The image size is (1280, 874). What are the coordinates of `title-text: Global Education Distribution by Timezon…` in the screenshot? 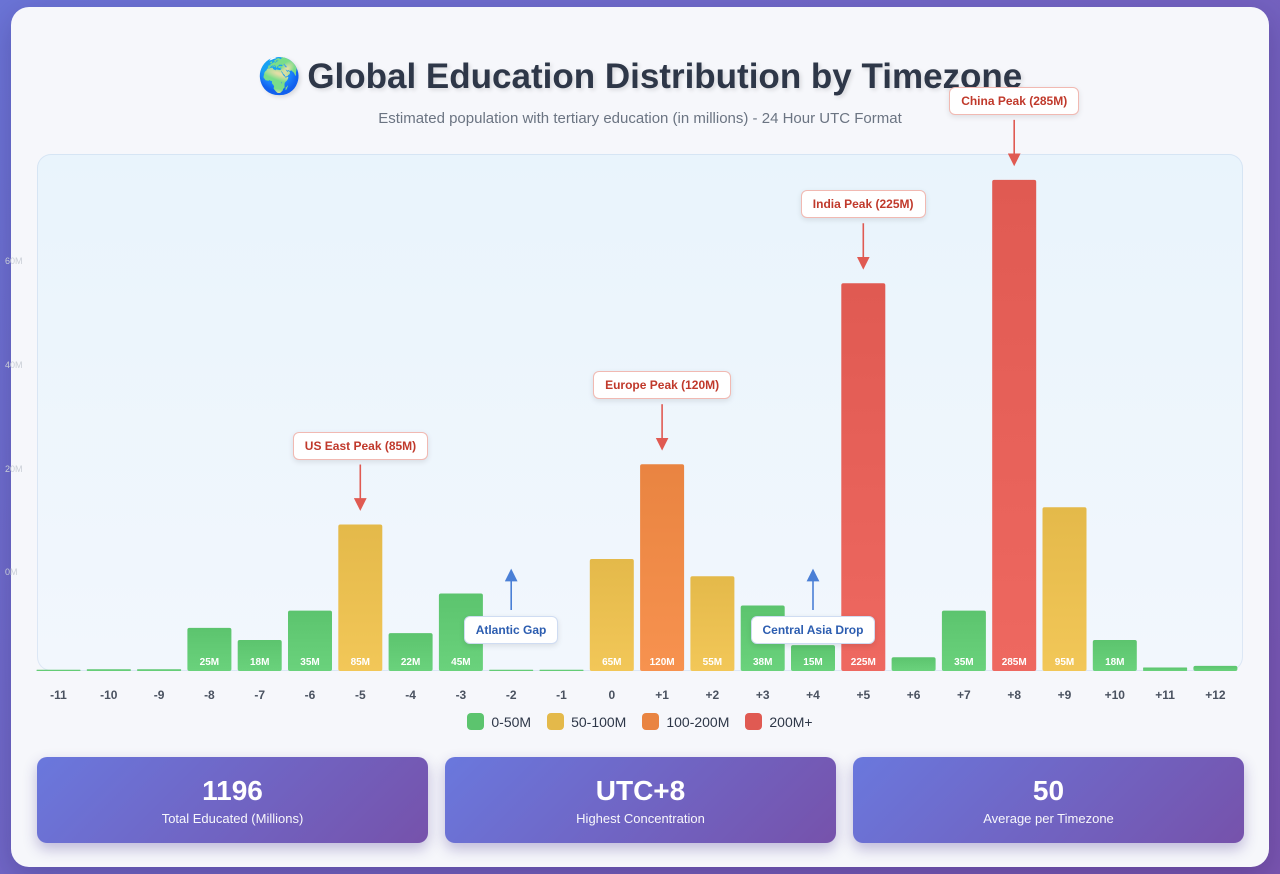 It's located at (665, 76).